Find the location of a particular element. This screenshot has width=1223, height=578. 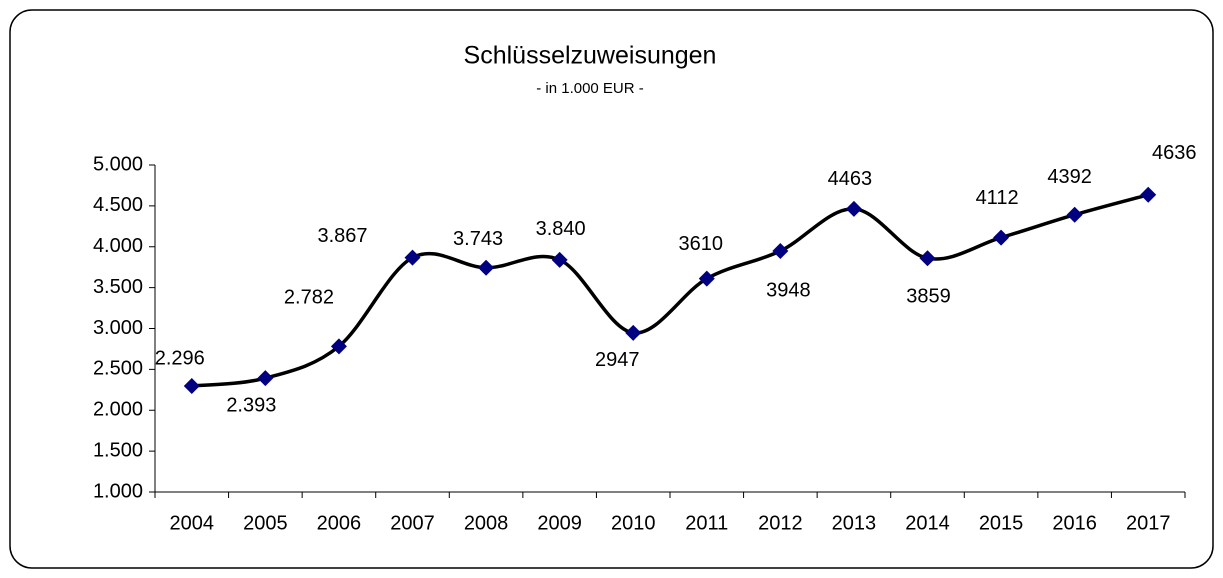

data-label: 4463 is located at coordinates (850, 179).